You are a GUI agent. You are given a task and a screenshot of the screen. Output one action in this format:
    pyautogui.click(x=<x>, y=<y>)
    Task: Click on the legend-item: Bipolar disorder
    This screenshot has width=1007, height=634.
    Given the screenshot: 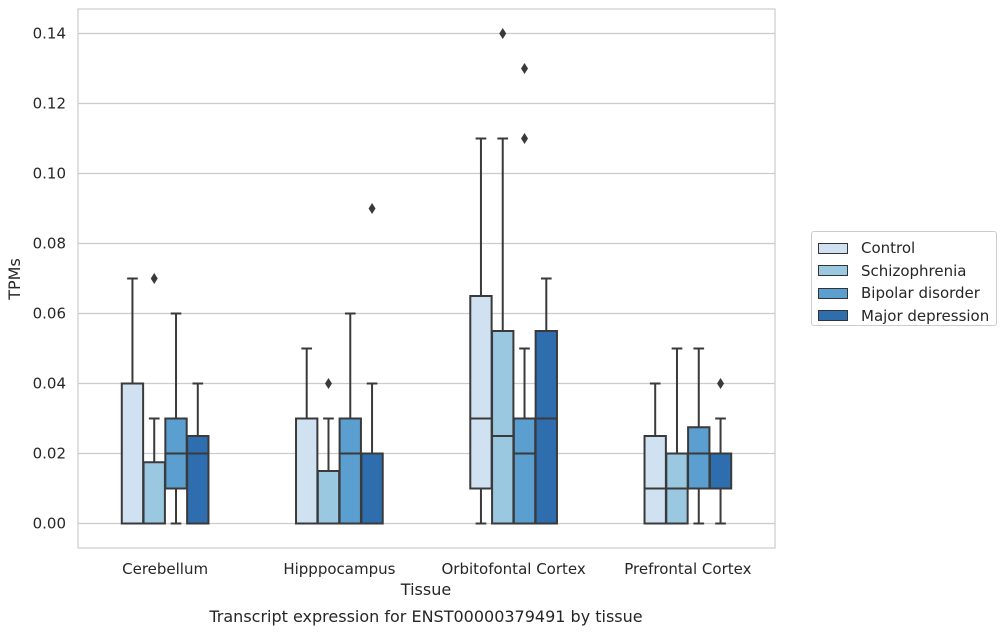 What is the action you would take?
    pyautogui.click(x=907, y=293)
    